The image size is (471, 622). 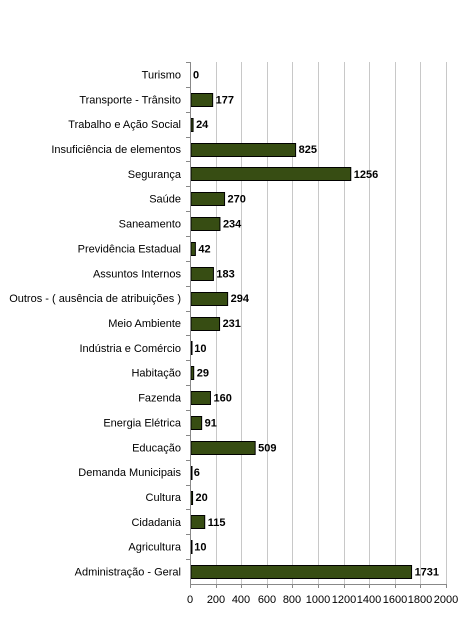 I want to click on category-label: Cidadania, so click(x=156, y=523).